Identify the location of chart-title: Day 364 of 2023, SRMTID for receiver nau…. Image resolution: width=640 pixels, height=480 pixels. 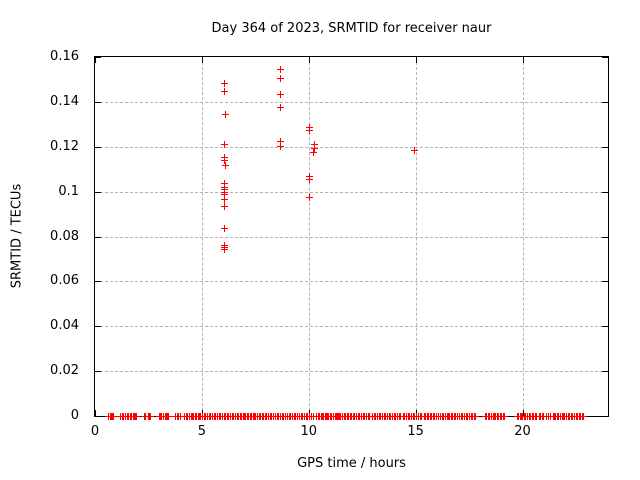
(351, 28).